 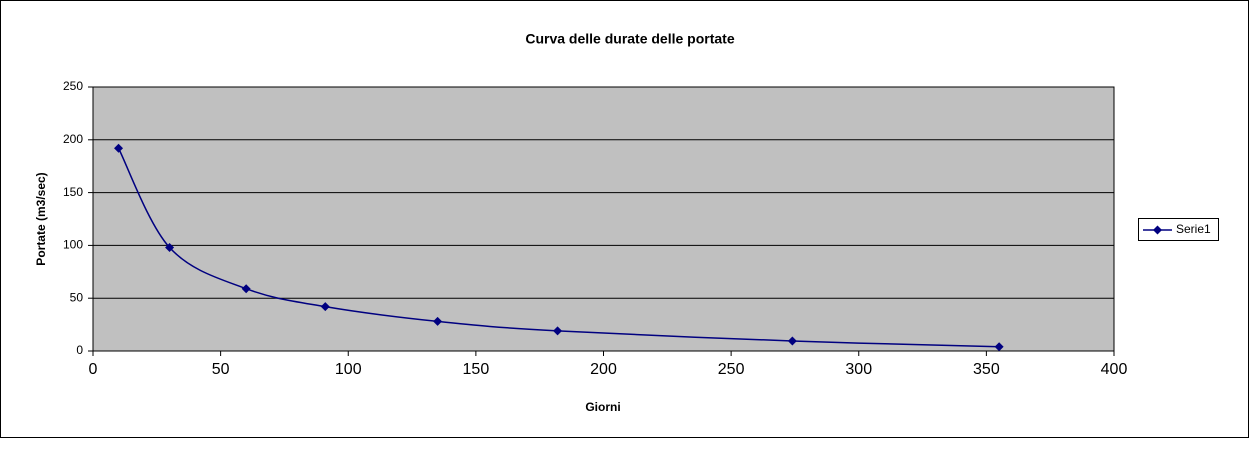 I want to click on x-tick-label: 200, so click(x=603, y=369).